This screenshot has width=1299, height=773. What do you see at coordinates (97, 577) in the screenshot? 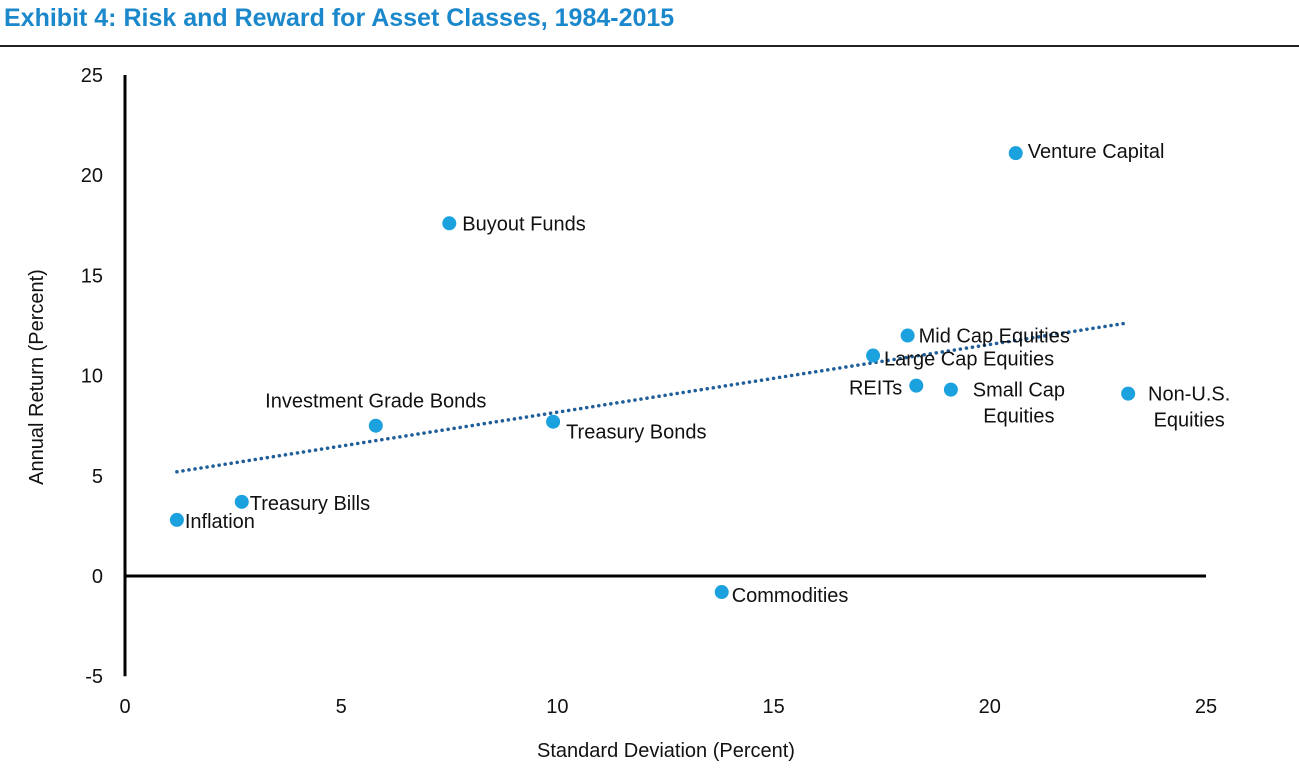
I see `y-tick-label: 0` at bounding box center [97, 577].